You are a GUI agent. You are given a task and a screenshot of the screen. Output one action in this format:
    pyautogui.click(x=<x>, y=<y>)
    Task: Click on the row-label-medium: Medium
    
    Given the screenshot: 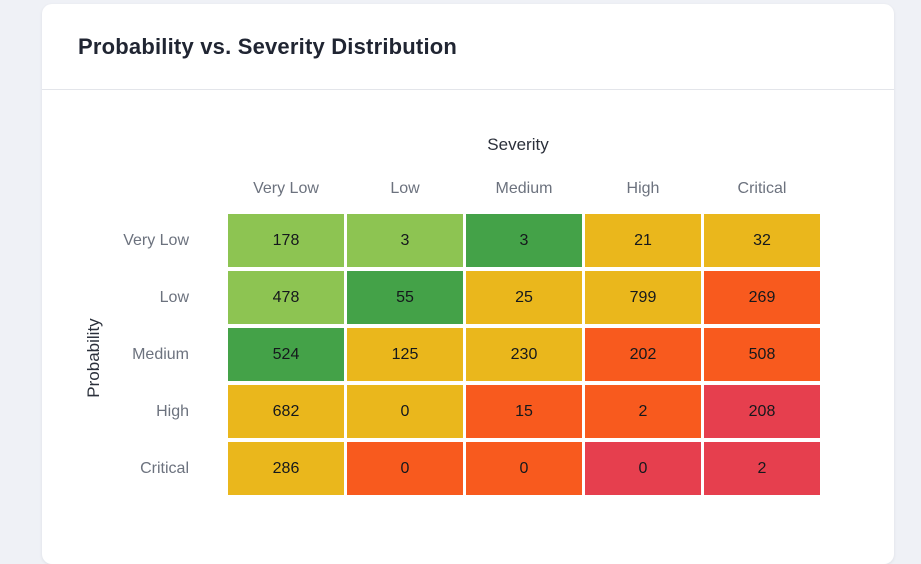 What is the action you would take?
    pyautogui.click(x=160, y=354)
    